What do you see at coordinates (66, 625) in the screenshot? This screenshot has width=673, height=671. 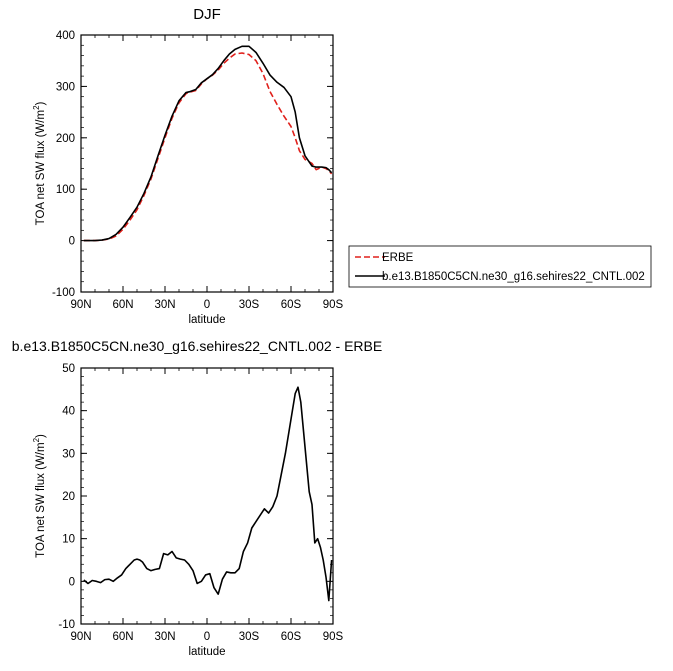 I see `y-tick-label: -10` at bounding box center [66, 625].